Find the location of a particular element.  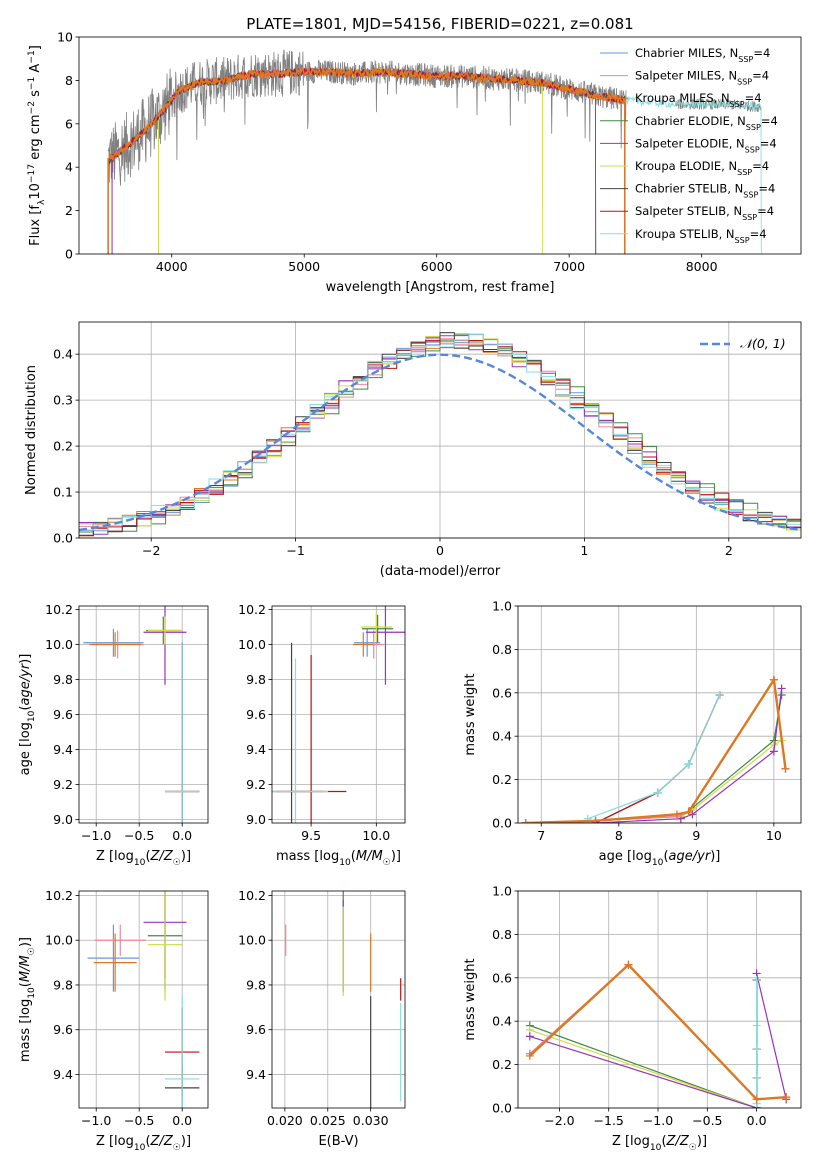

mass-vs-metallicity-frame is located at coordinates (143, 999).